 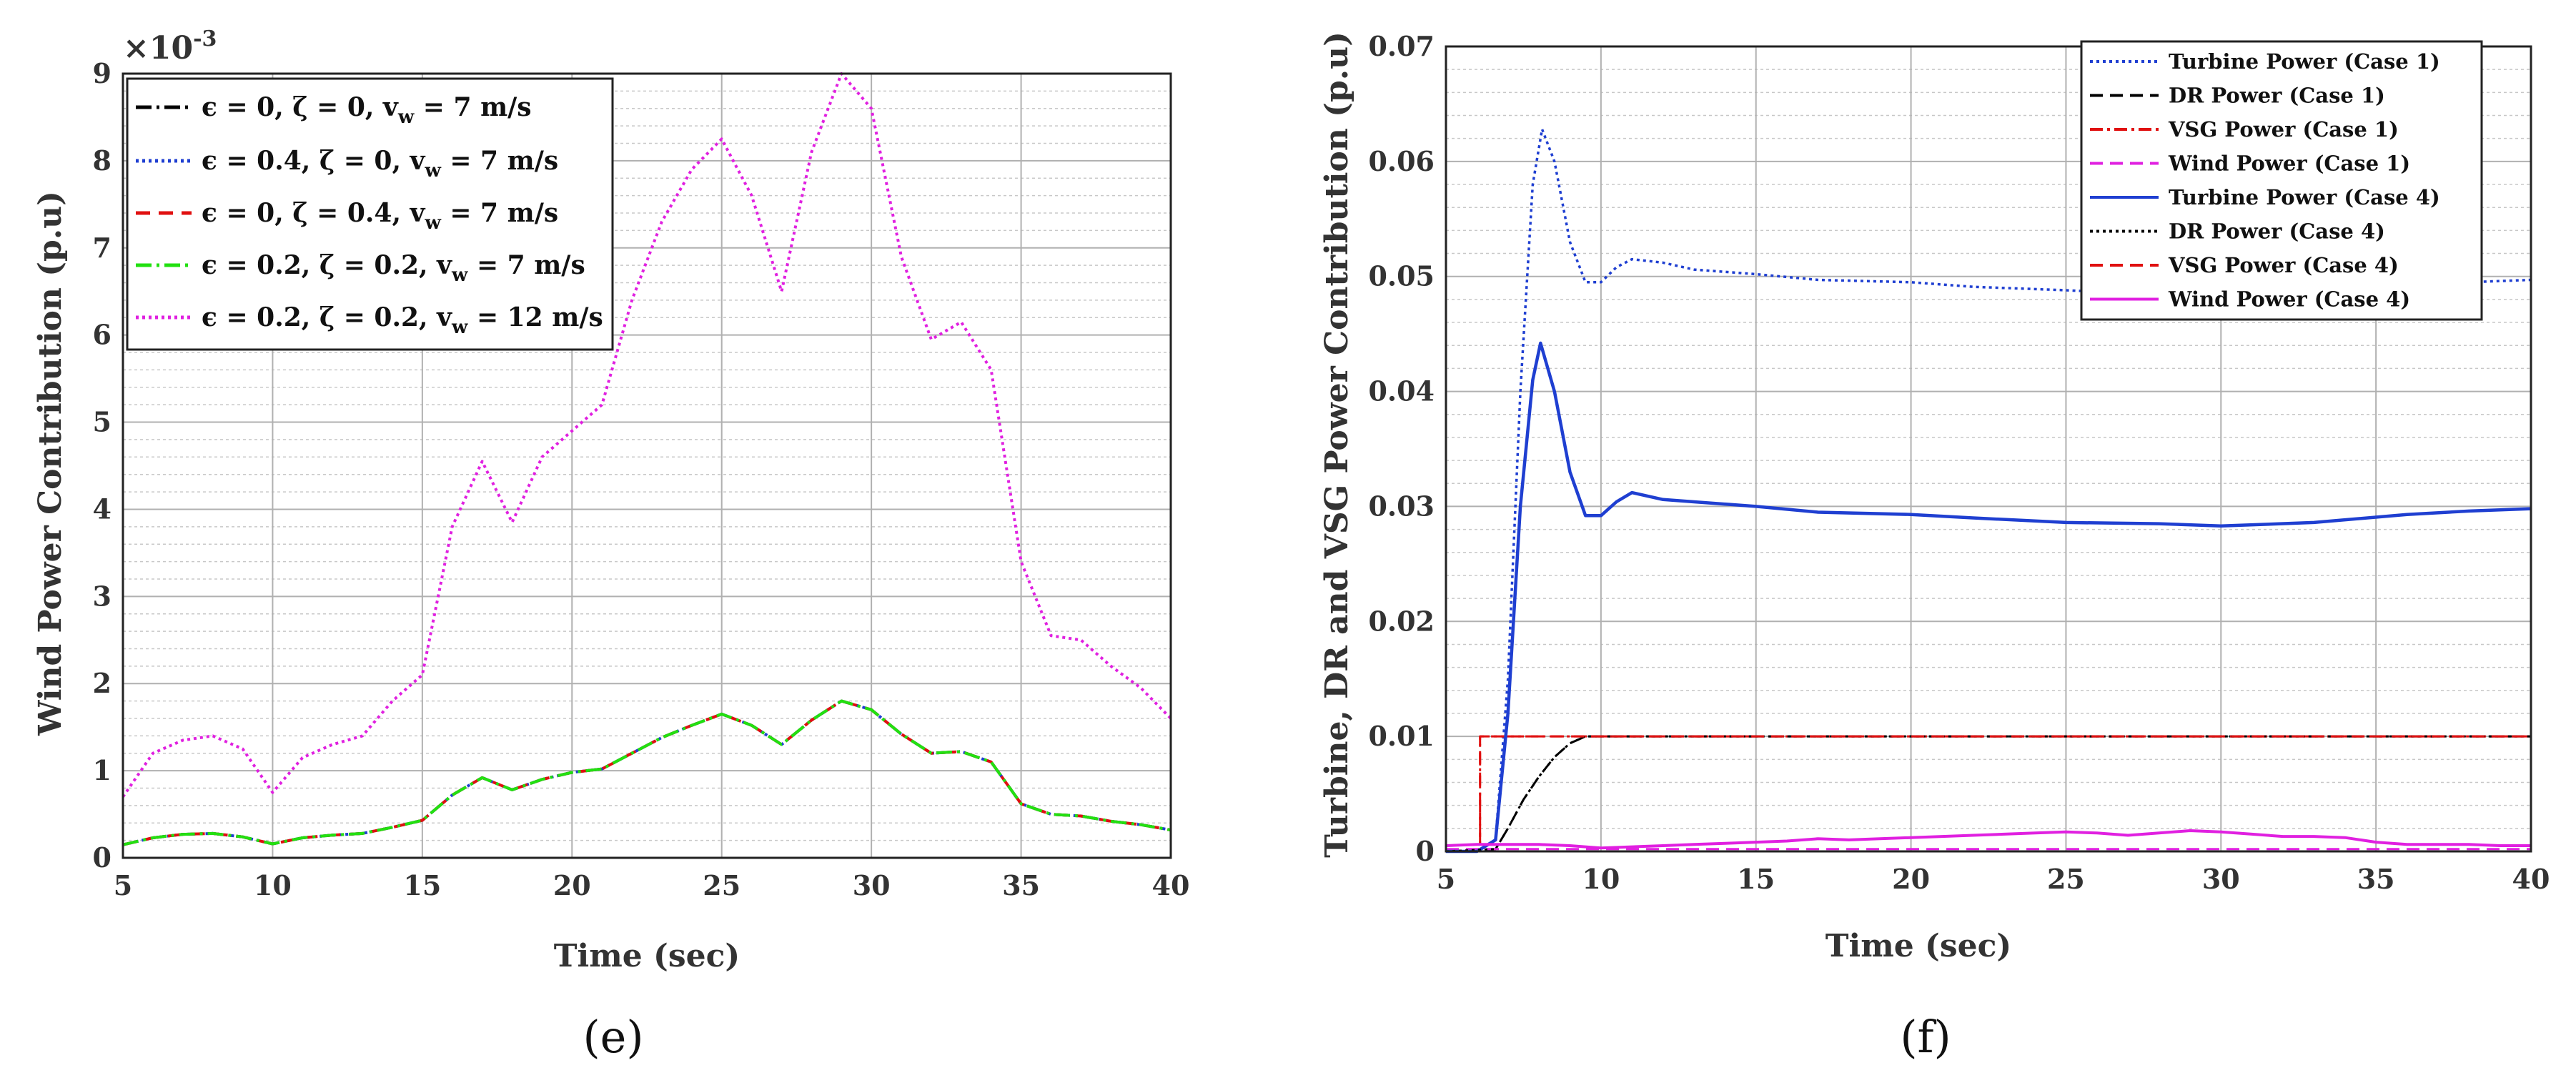 What do you see at coordinates (1402, 391) in the screenshot?
I see `y-tick-label: 0.04` at bounding box center [1402, 391].